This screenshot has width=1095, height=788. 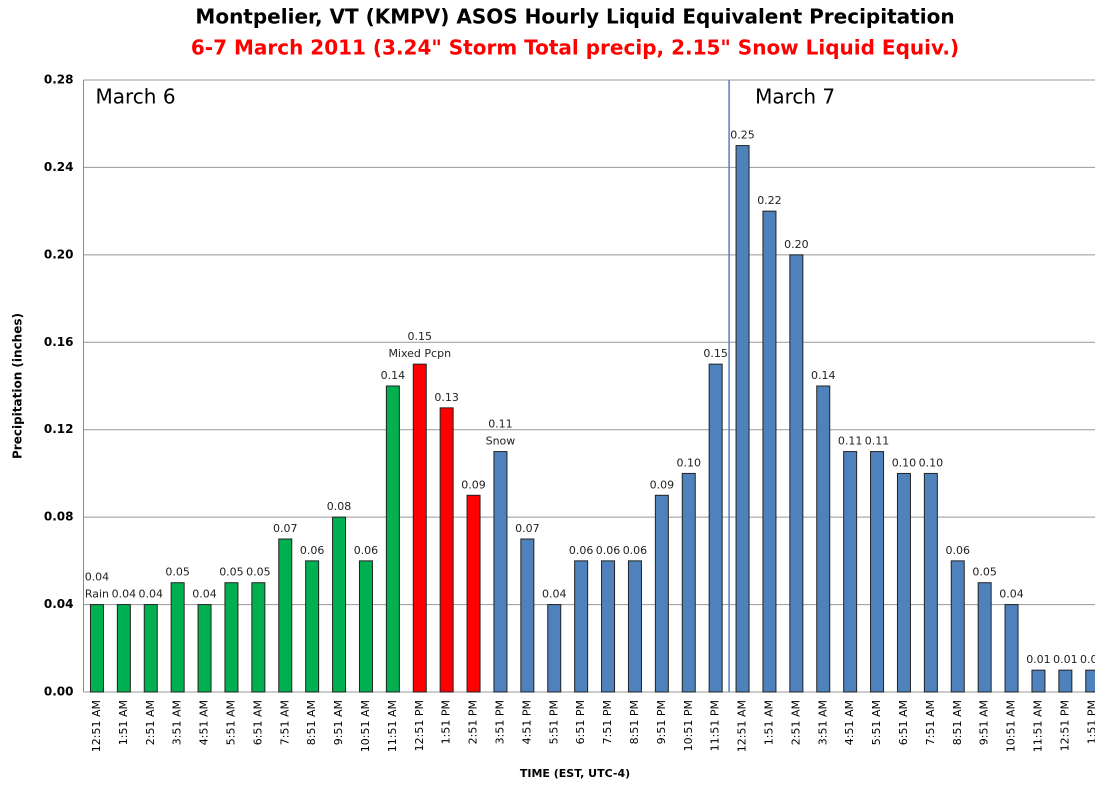 What do you see at coordinates (284, 722) in the screenshot?
I see `x-tick-label: 7:51 AM` at bounding box center [284, 722].